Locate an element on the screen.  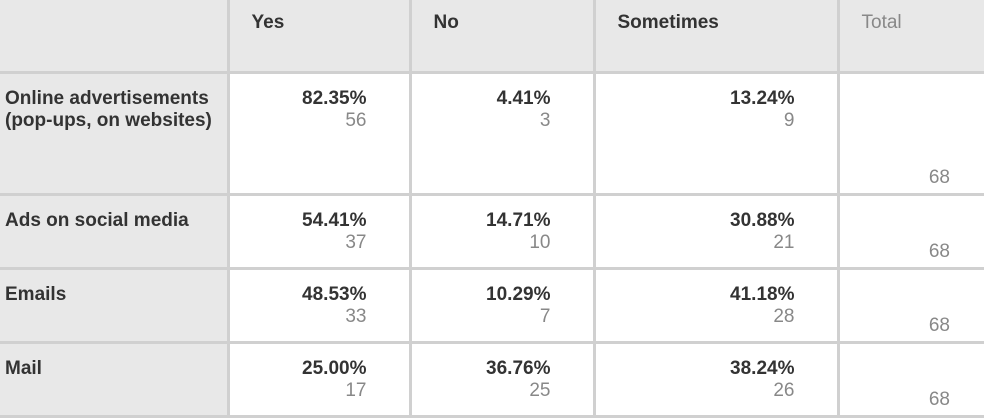
cell-yes: 48.53% 33 is located at coordinates (319, 305).